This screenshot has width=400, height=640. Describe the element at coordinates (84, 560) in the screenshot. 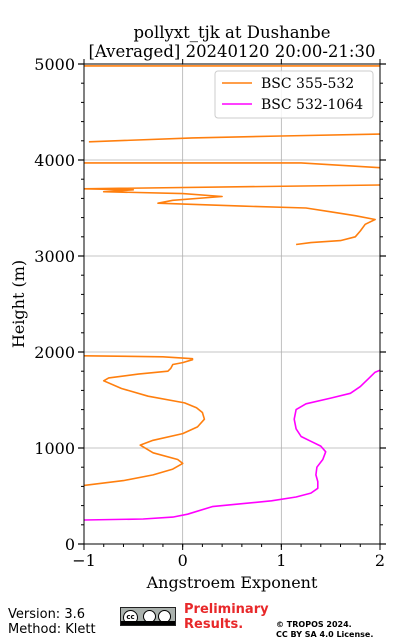

I see `x-tick-label: −1` at that location.